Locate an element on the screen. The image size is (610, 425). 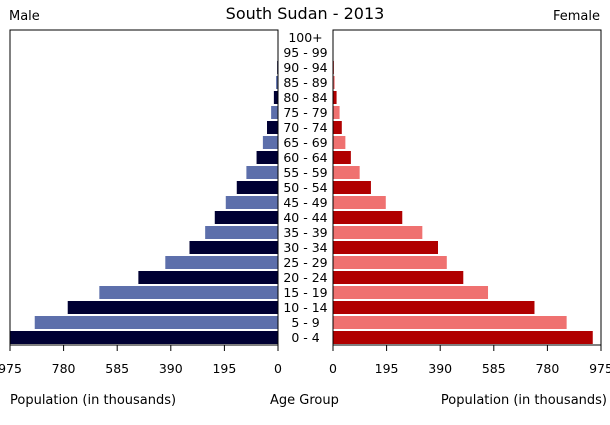
age-label-80-84: 80 - 84 is located at coordinates (305, 97).